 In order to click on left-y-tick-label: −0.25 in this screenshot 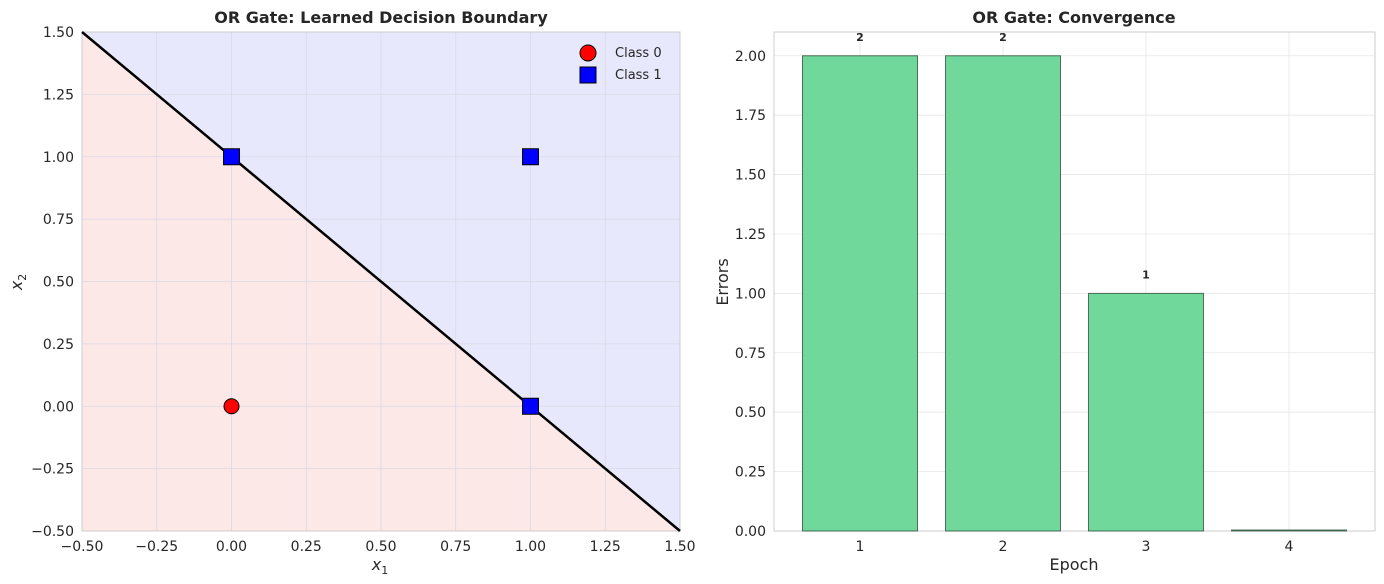, I will do `click(52, 470)`.